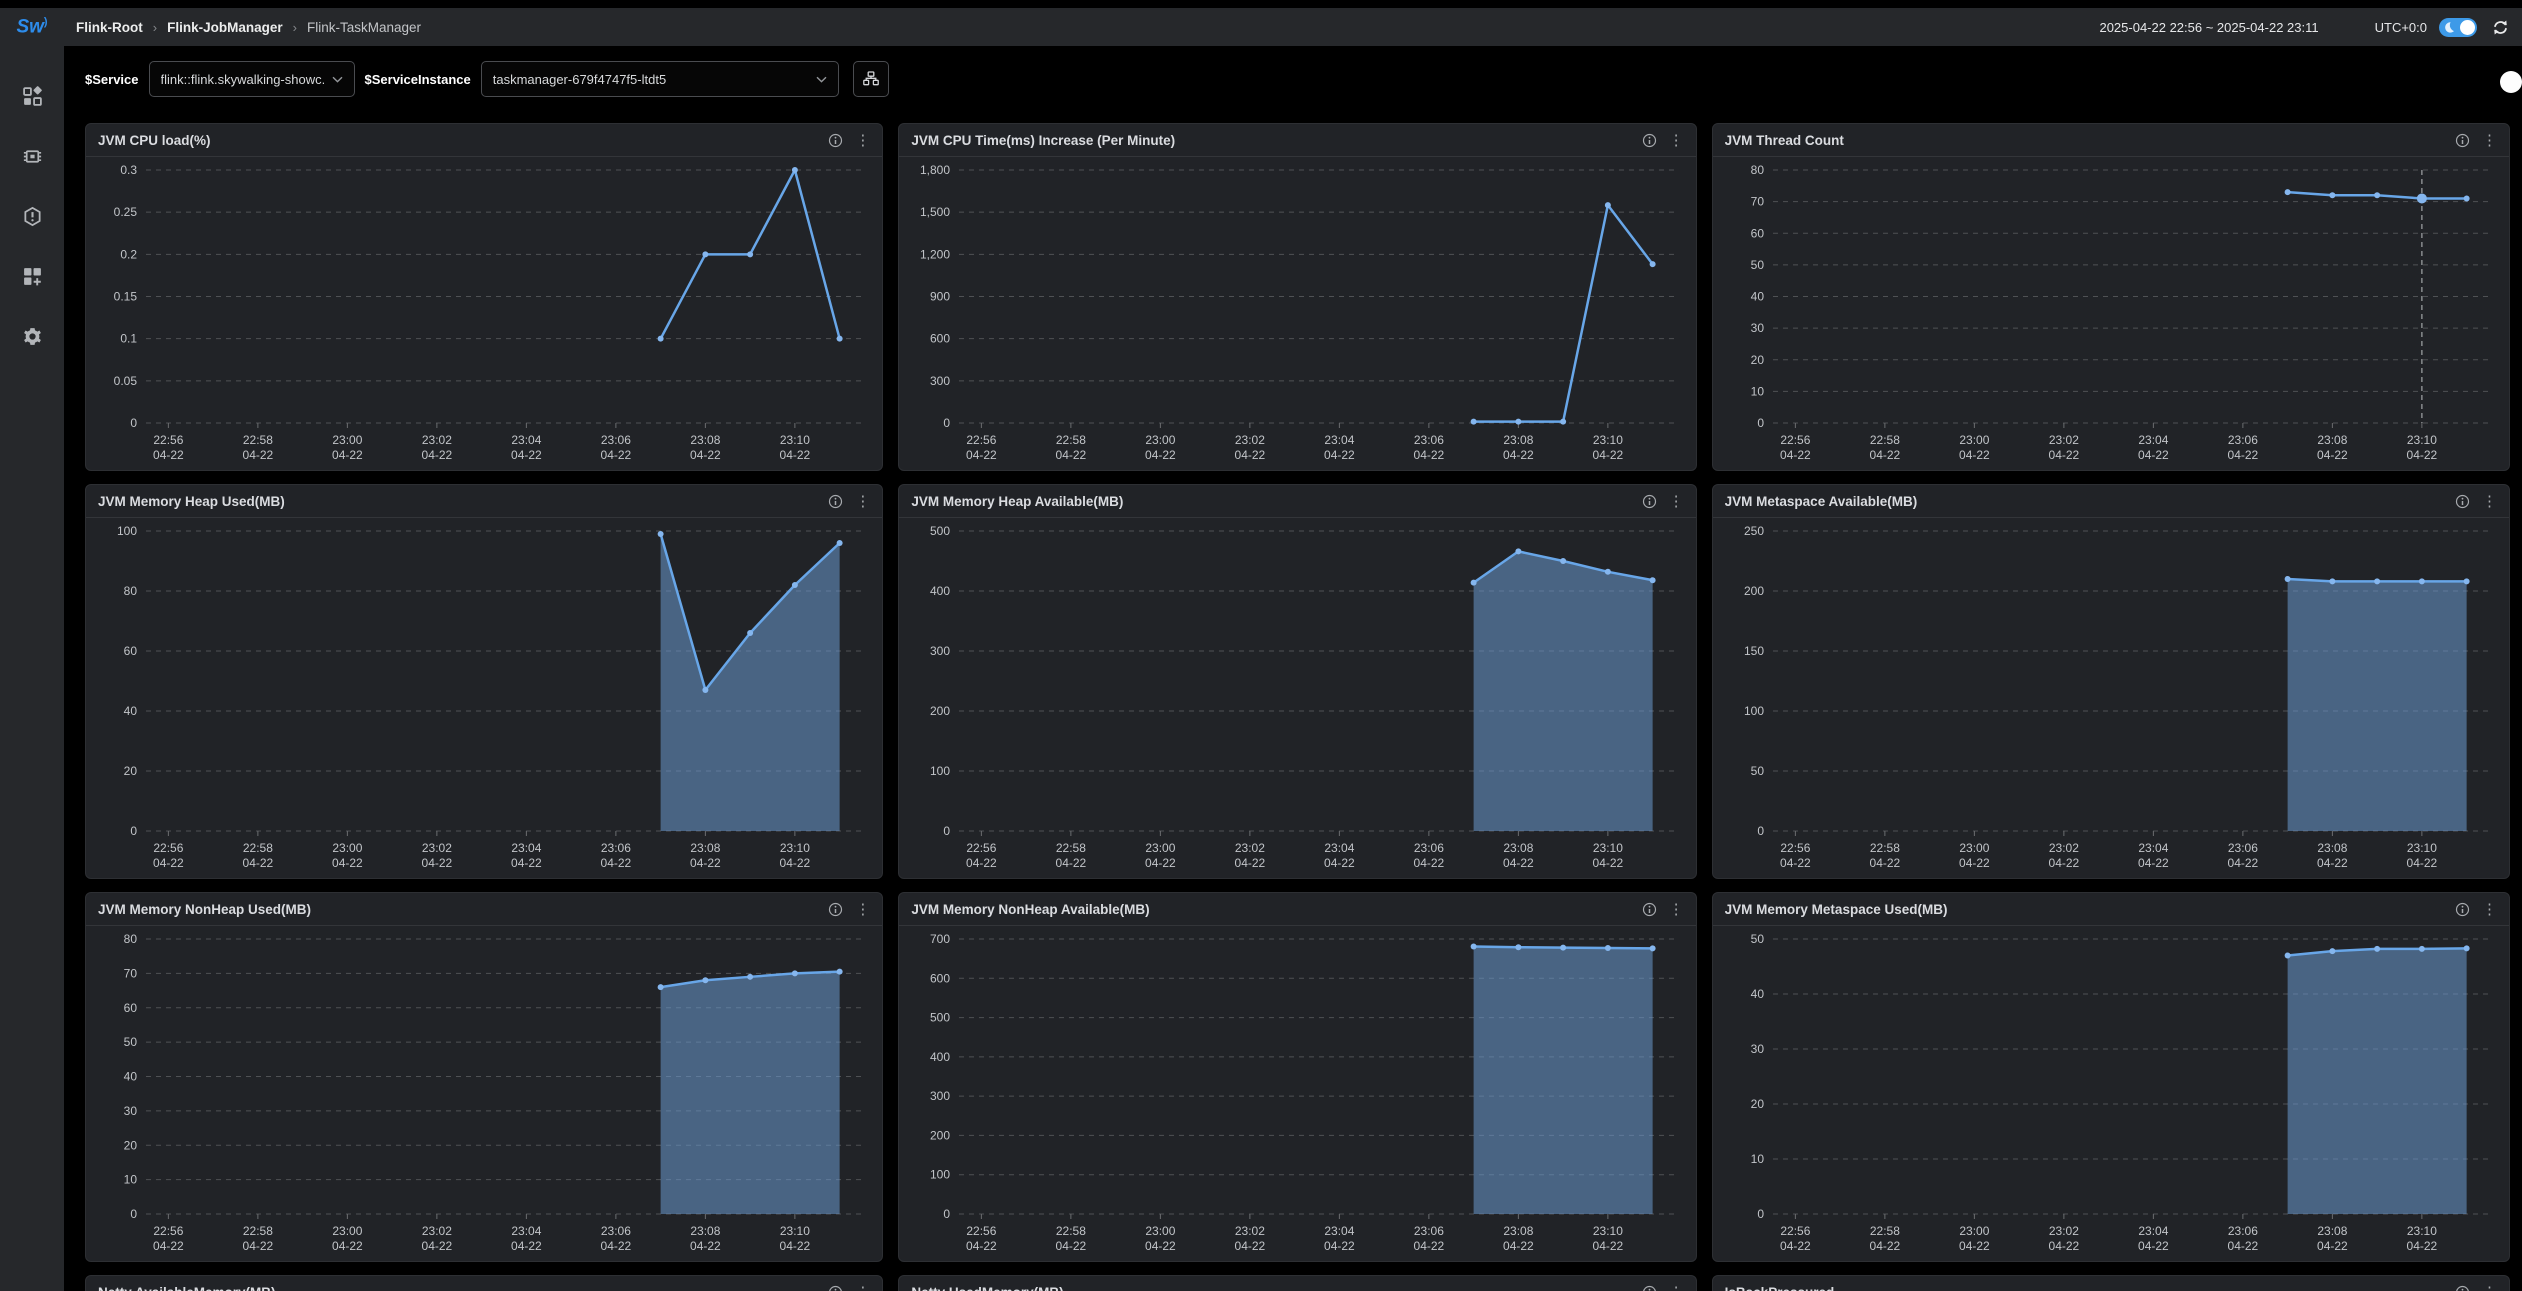 The width and height of the screenshot is (2522, 1291). What do you see at coordinates (1043, 140) in the screenshot?
I see `panel-title: JVM CPU Time(ms) Increase (Per Minute)` at bounding box center [1043, 140].